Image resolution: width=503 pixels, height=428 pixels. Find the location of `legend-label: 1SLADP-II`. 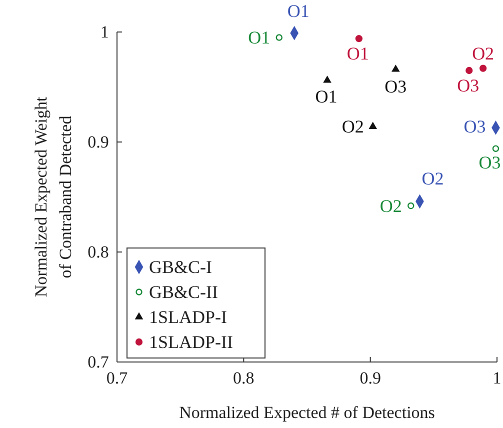

legend-label: 1SLADP-II is located at coordinates (191, 342).